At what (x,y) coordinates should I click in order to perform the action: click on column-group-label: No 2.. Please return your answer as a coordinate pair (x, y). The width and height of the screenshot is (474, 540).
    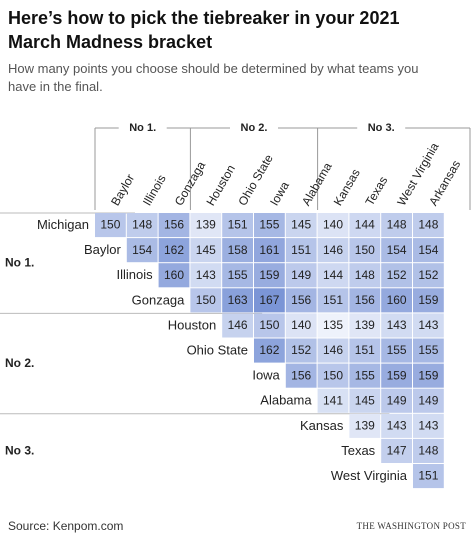
    Looking at the image, I should click on (254, 128).